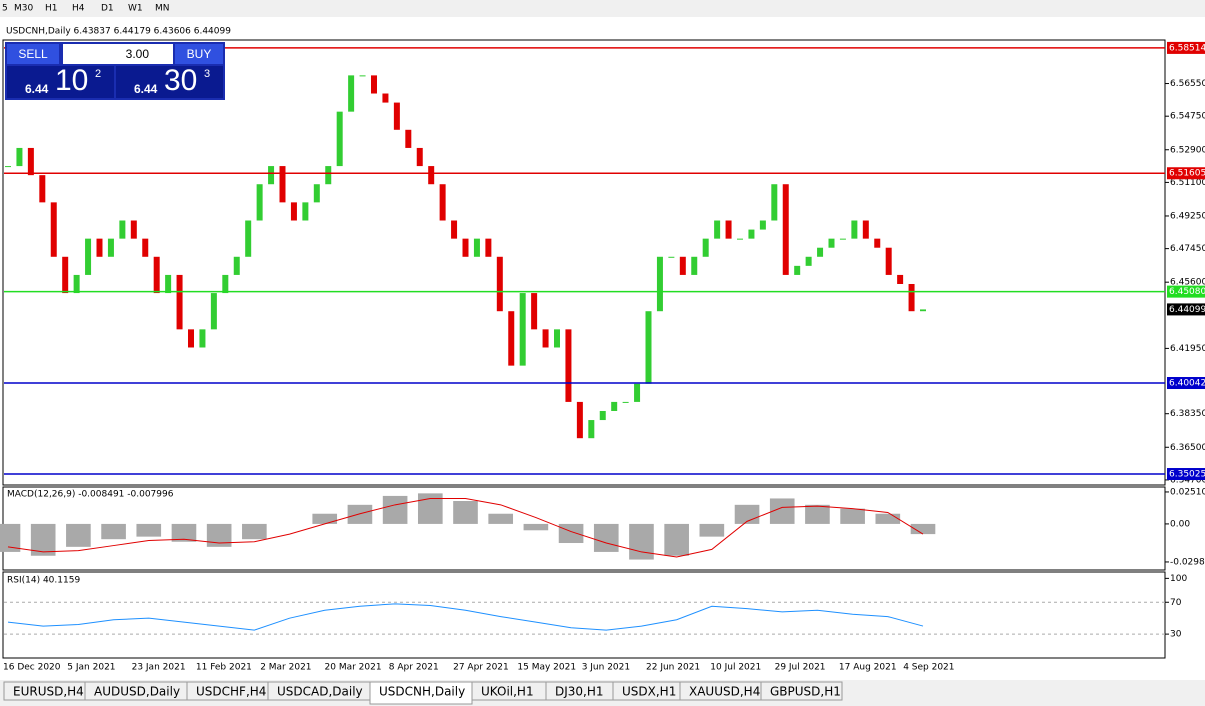 The image size is (1205, 706). Describe the element at coordinates (231, 692) in the screenshot. I see `tab-label: USDCHF,H4` at that location.